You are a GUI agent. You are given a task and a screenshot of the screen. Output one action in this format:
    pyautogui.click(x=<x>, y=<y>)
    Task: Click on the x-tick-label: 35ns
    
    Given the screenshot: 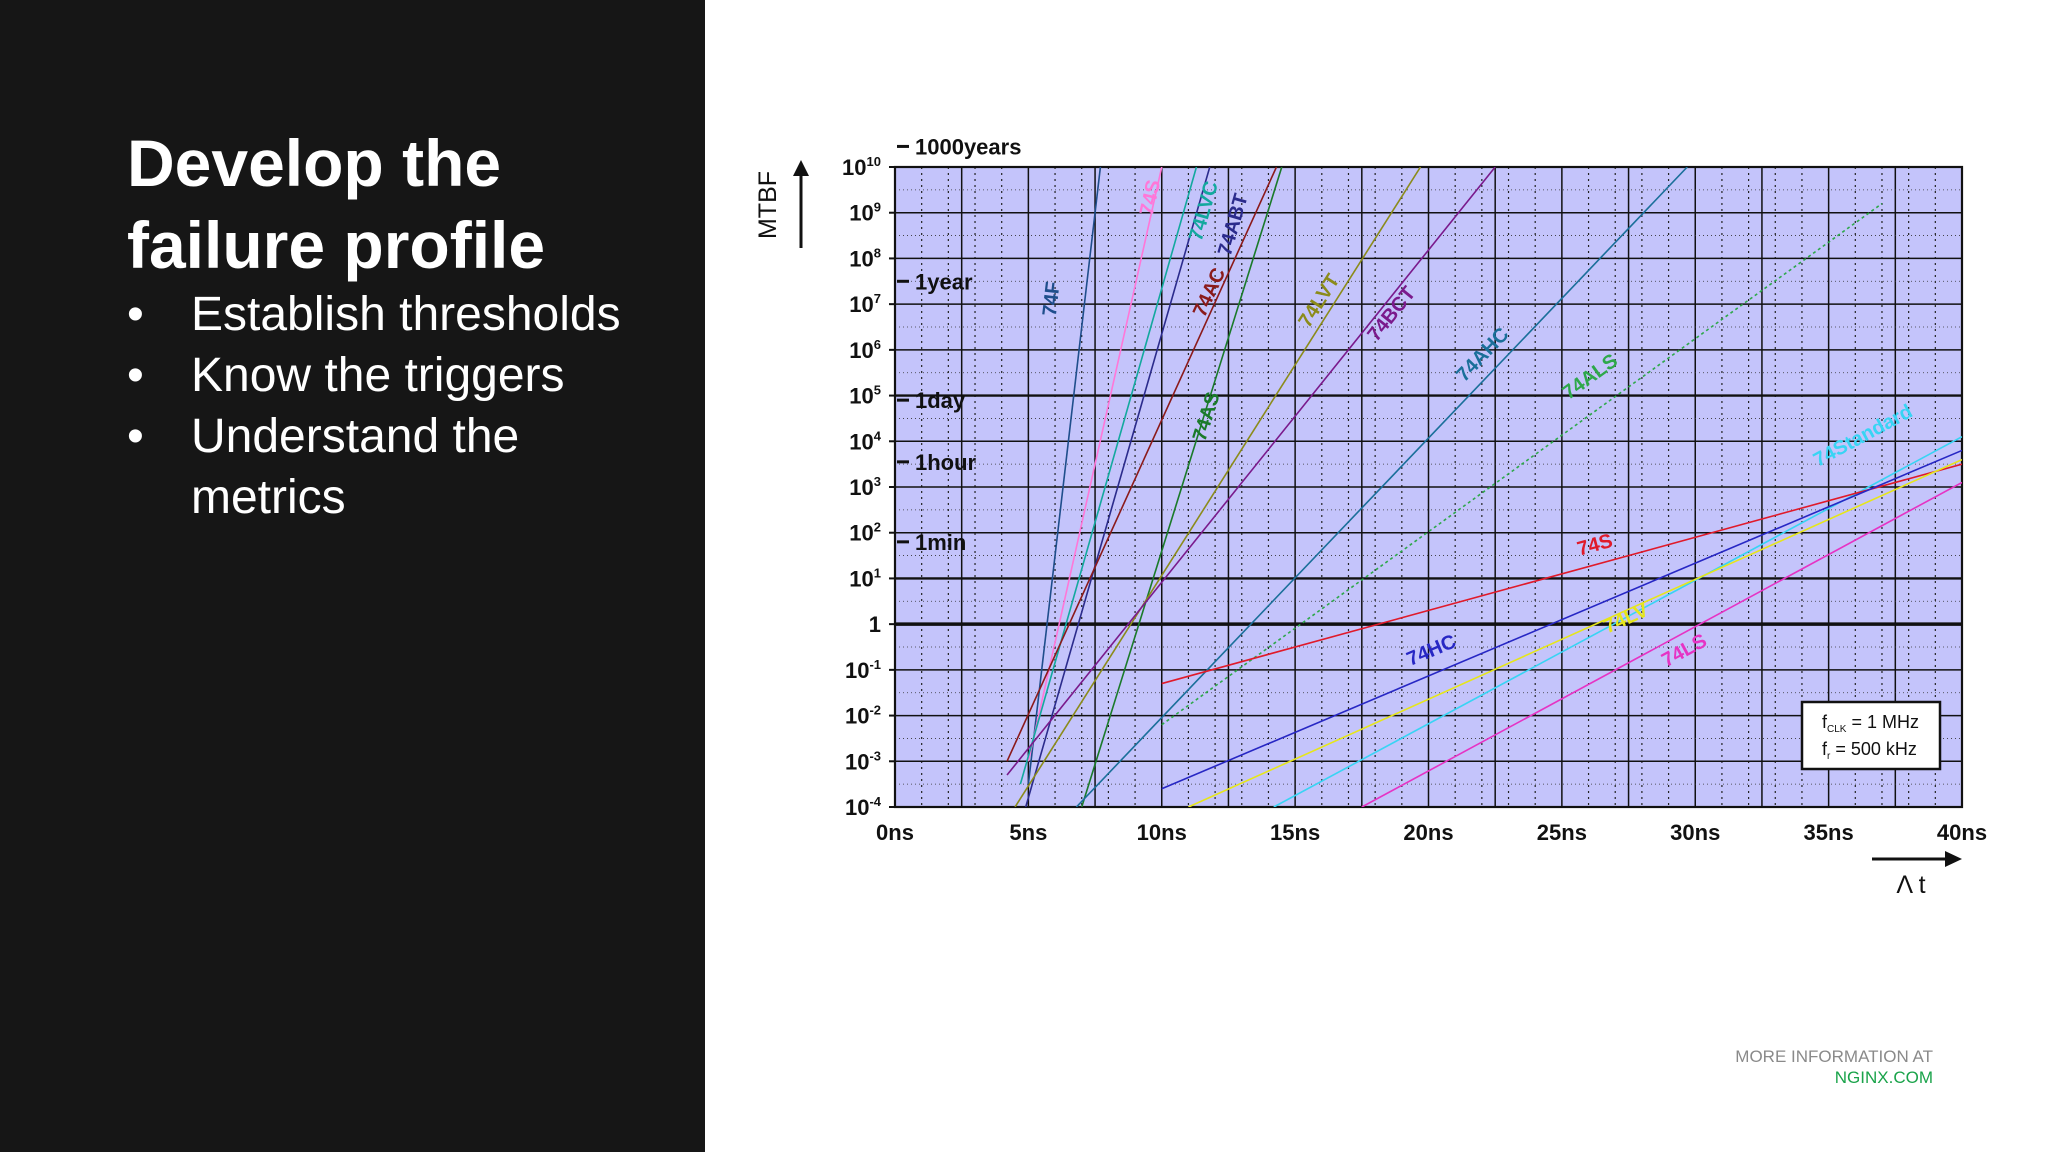 What is the action you would take?
    pyautogui.click(x=1829, y=832)
    